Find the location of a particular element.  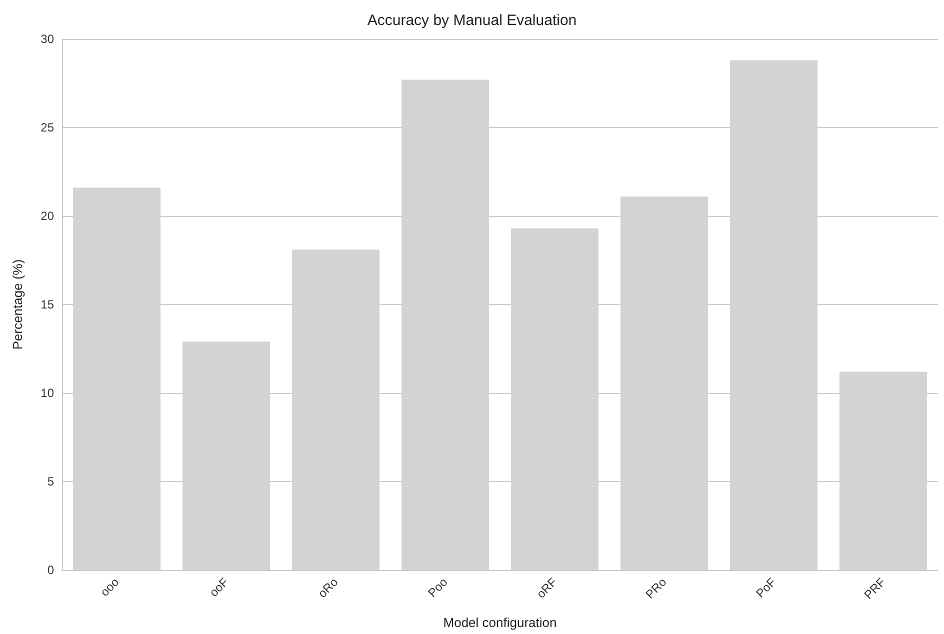

y-tick-label: 30 is located at coordinates (47, 39).